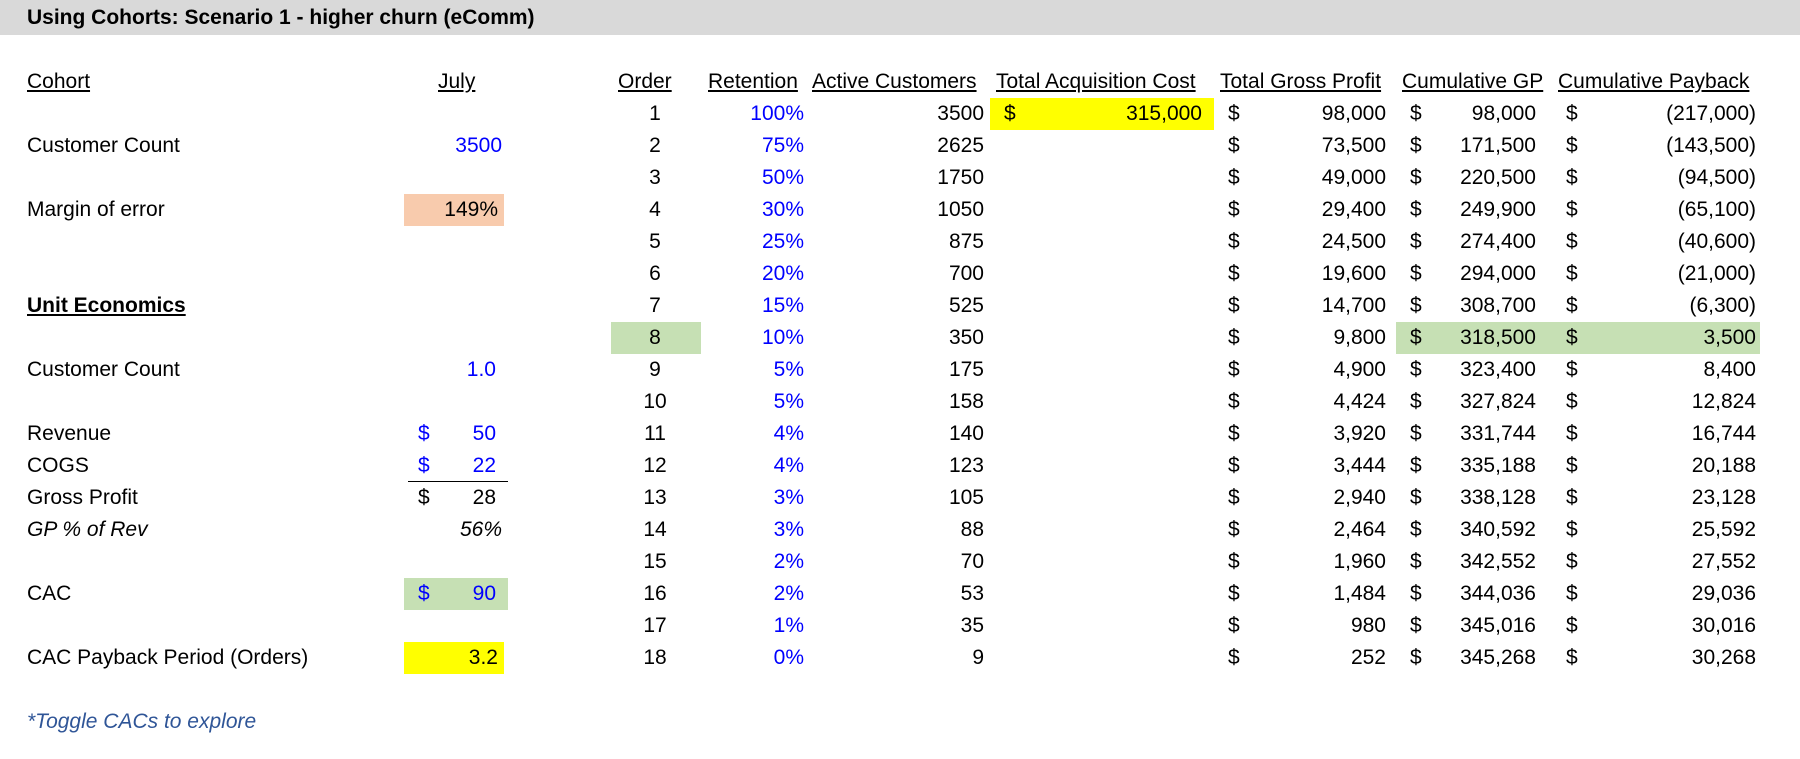 The image size is (1800, 759). I want to click on cell-order: 12, so click(655, 465).